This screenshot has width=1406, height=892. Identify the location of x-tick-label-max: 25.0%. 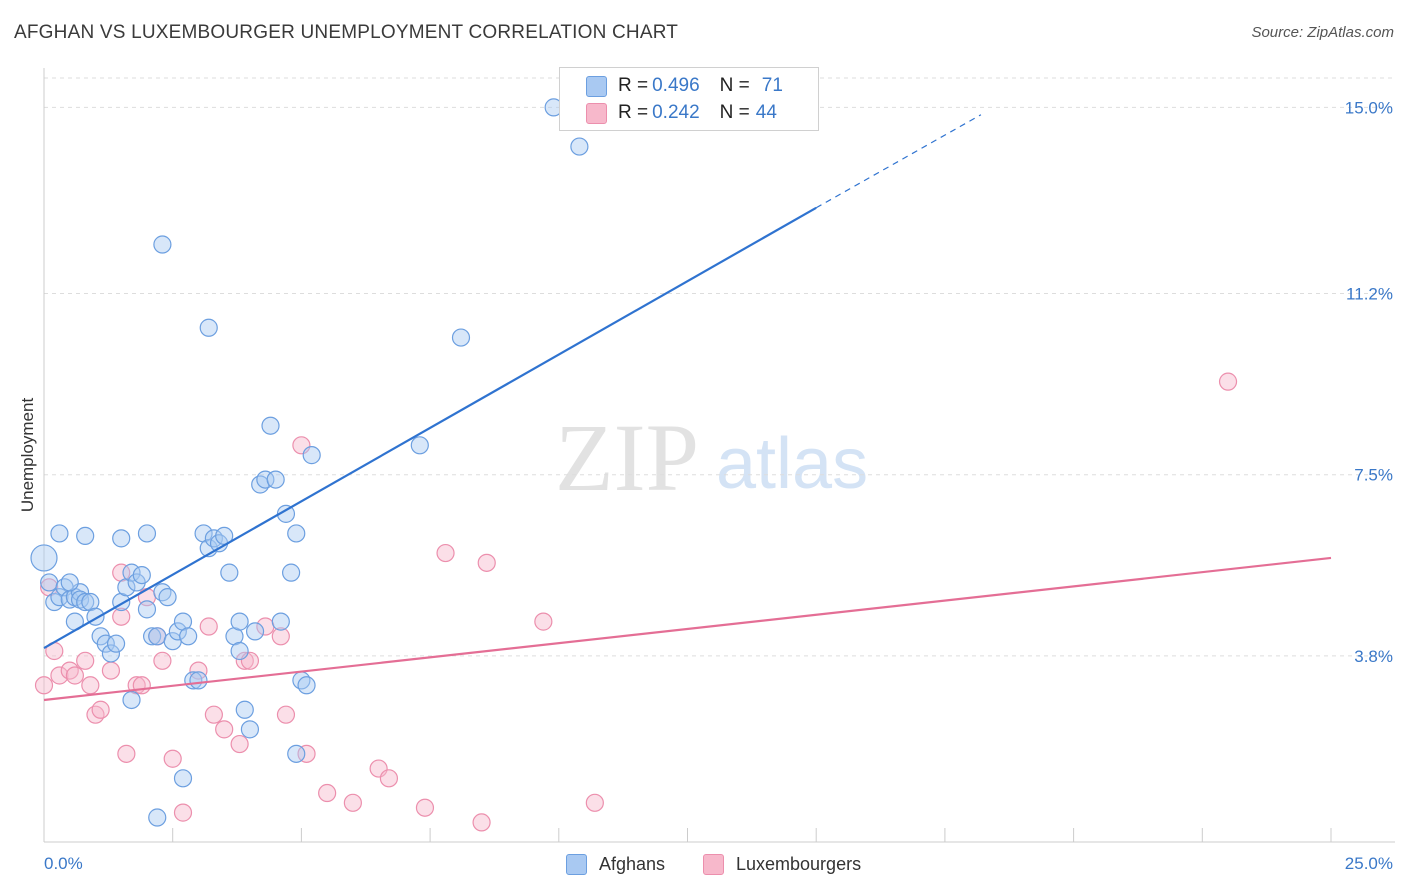
(1369, 863).